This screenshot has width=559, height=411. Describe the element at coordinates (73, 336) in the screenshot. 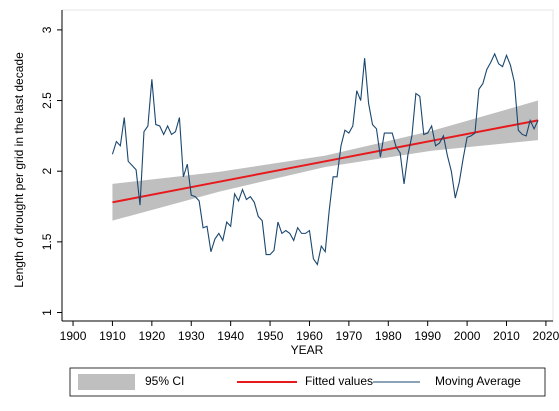

I see `x-tick-label: 1900` at that location.